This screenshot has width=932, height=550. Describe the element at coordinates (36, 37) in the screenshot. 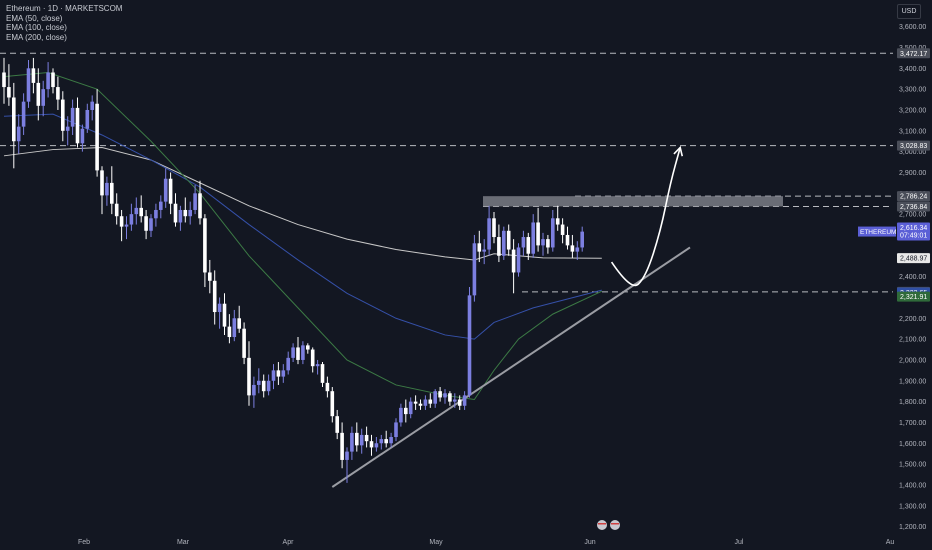

I see `ema-200-legend: EMA (200, close)` at that location.